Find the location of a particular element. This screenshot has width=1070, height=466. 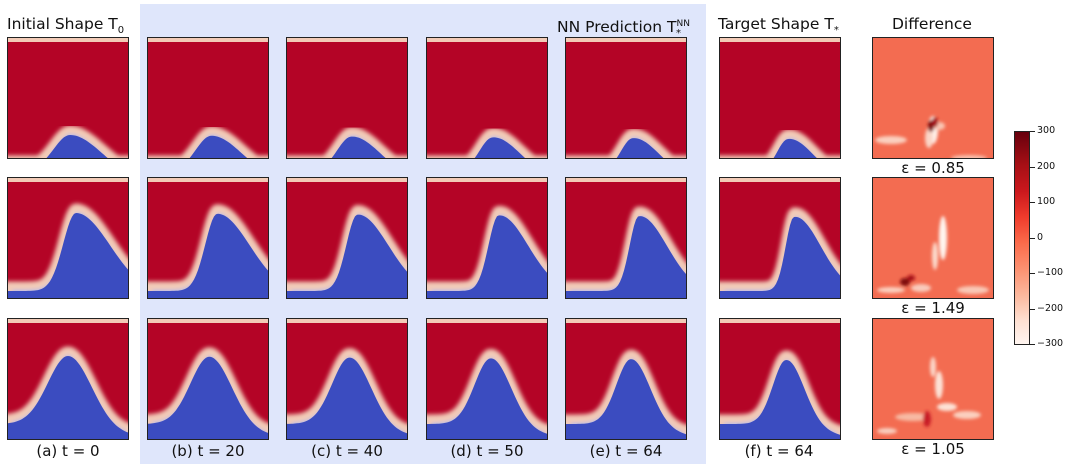

colorbar-label-0: 0 is located at coordinates (1040, 237).